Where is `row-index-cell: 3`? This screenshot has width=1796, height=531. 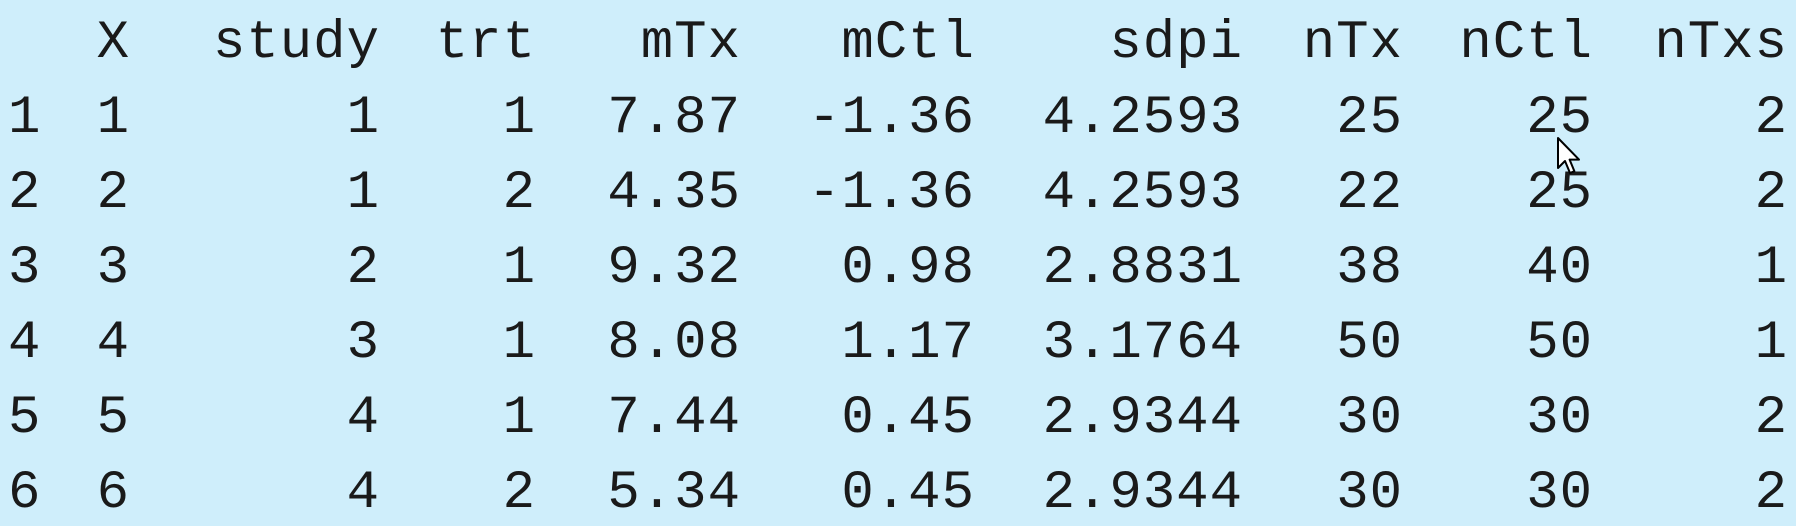 row-index-cell: 3 is located at coordinates (25, 268).